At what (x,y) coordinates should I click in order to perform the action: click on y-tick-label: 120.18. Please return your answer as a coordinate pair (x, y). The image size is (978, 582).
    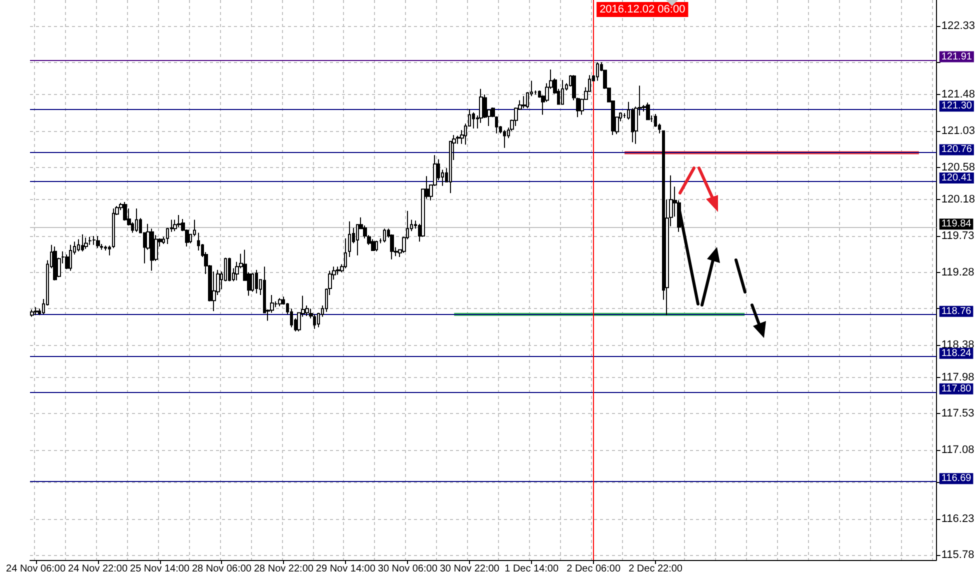
    Looking at the image, I should click on (958, 200).